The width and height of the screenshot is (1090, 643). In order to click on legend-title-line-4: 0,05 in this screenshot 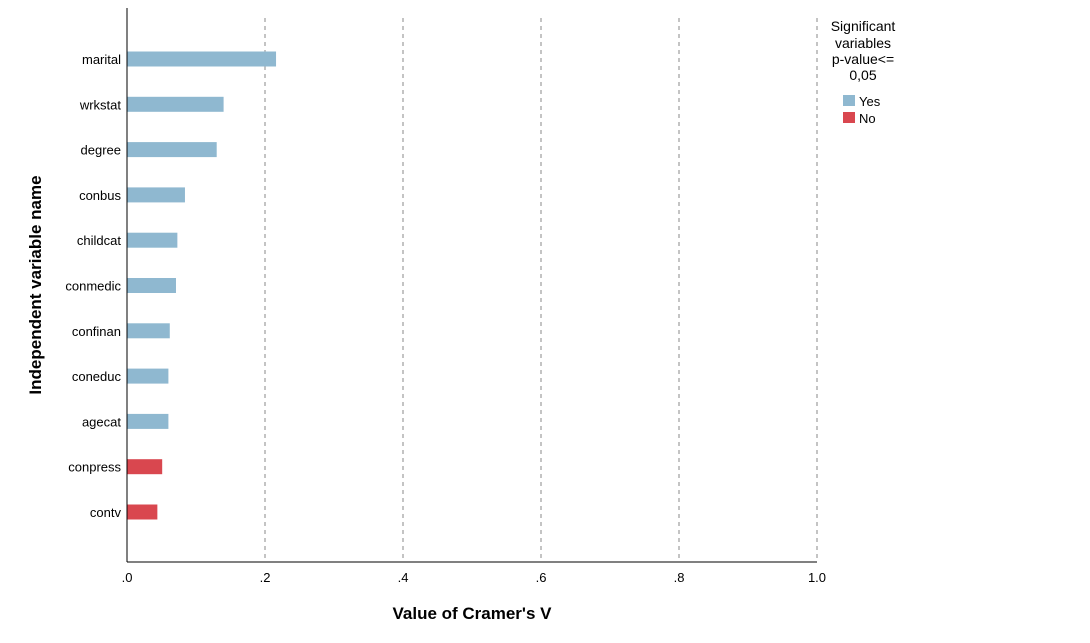, I will do `click(862, 75)`.